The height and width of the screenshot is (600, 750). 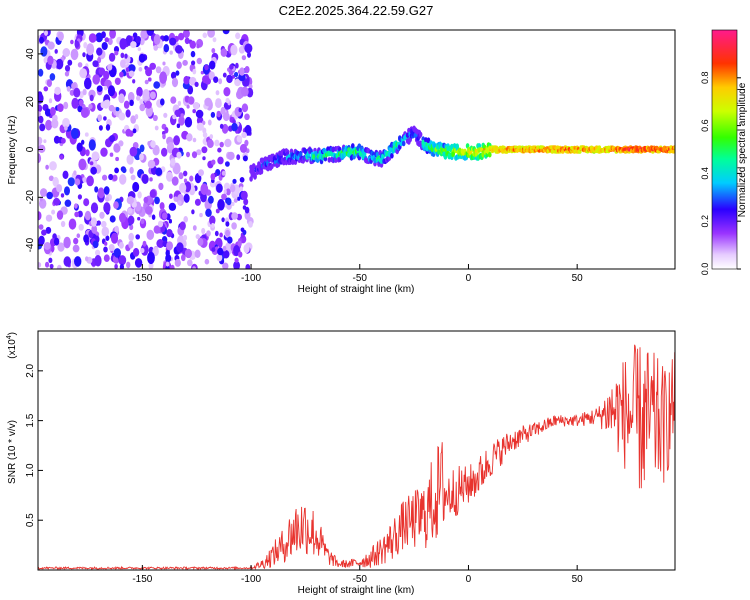 I want to click on top-y-ticks: -40 -20 0 20 40, so click(x=34, y=150).